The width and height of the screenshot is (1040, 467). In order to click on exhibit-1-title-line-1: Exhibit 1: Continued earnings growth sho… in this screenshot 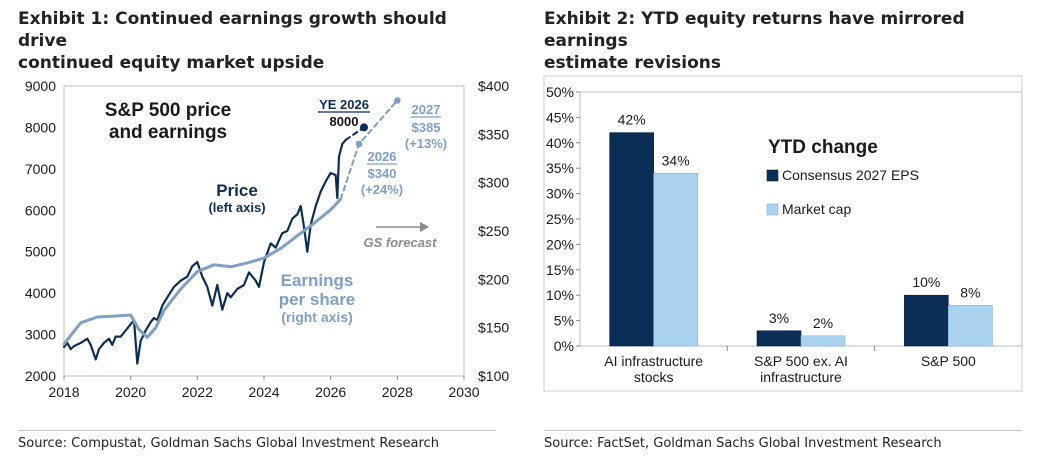, I will do `click(232, 30)`.